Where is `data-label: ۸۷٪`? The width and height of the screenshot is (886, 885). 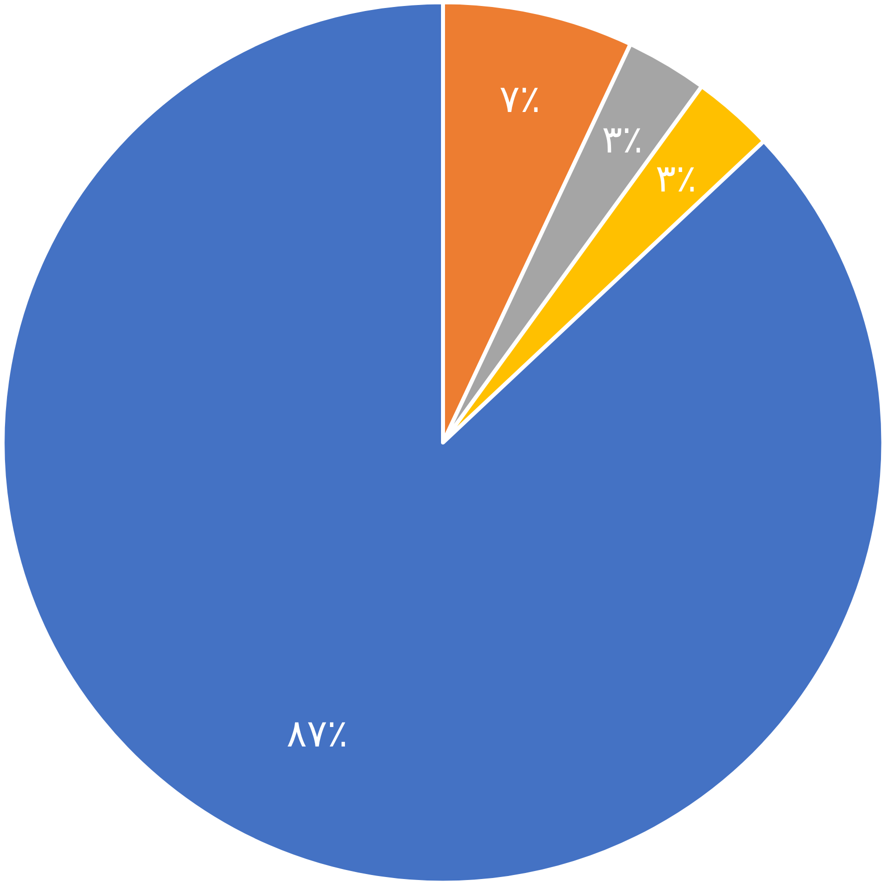 data-label: ۸۷٪ is located at coordinates (317, 733).